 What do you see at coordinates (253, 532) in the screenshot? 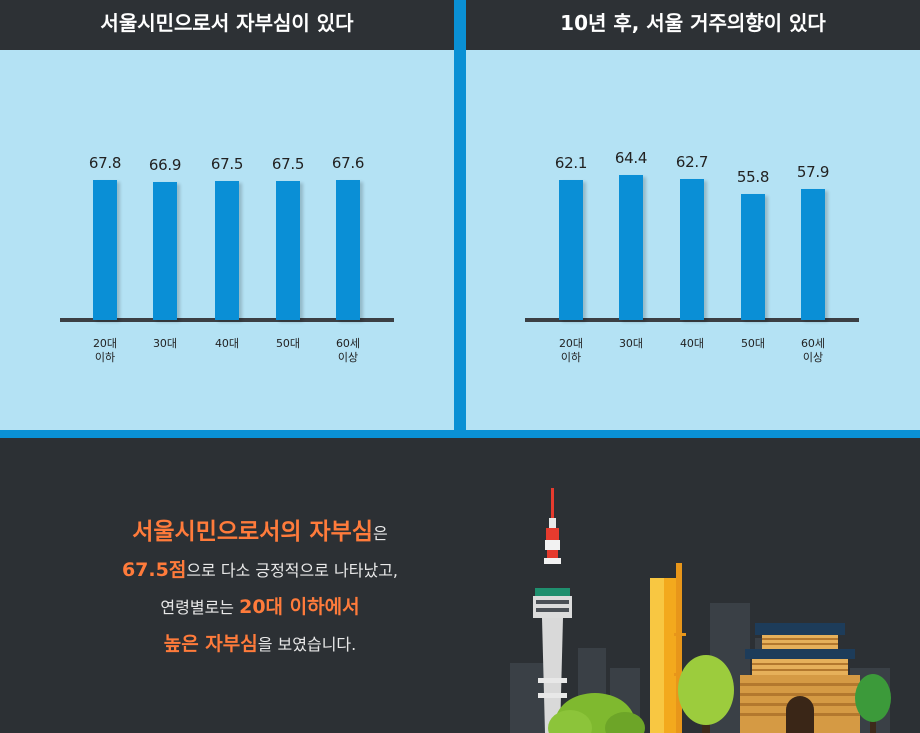
I see `highlight-pride: 서울시민으로서의 자부심` at bounding box center [253, 532].